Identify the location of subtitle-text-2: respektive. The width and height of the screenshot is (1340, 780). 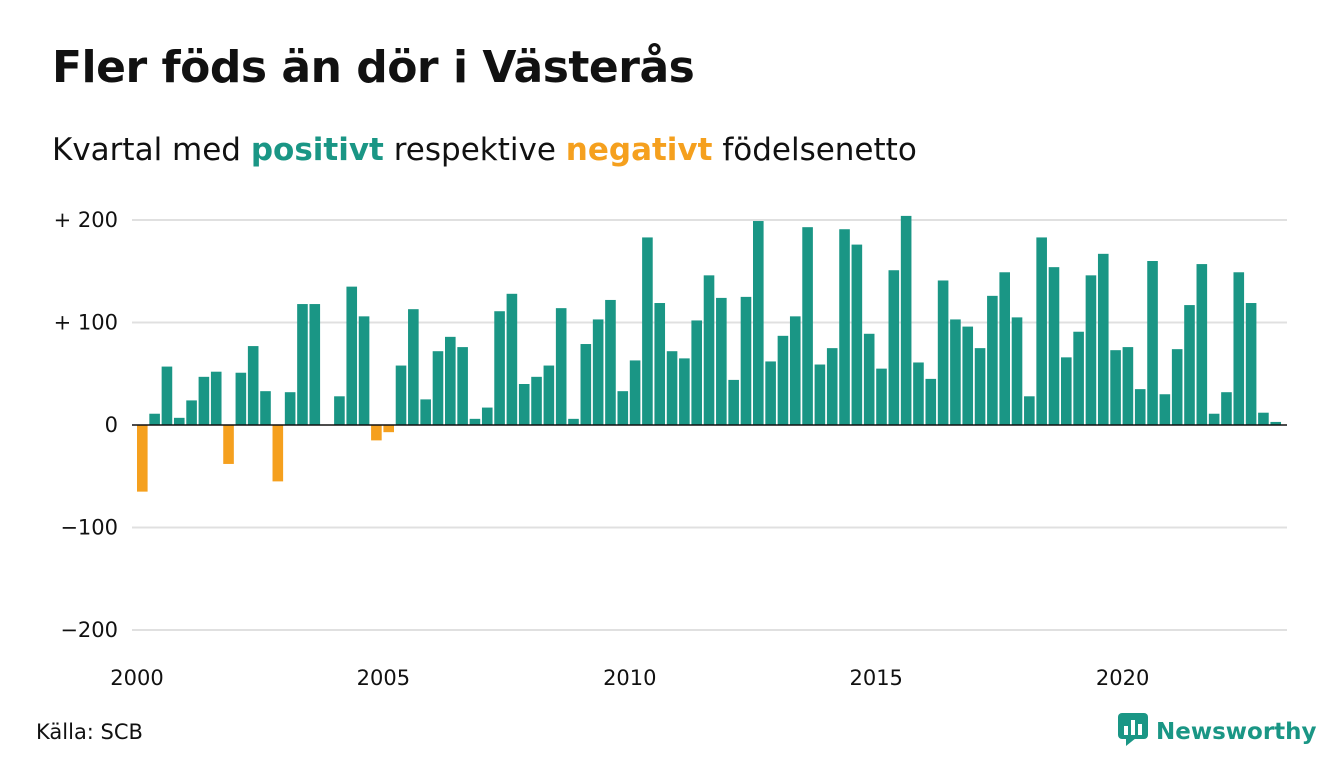
(474, 150).